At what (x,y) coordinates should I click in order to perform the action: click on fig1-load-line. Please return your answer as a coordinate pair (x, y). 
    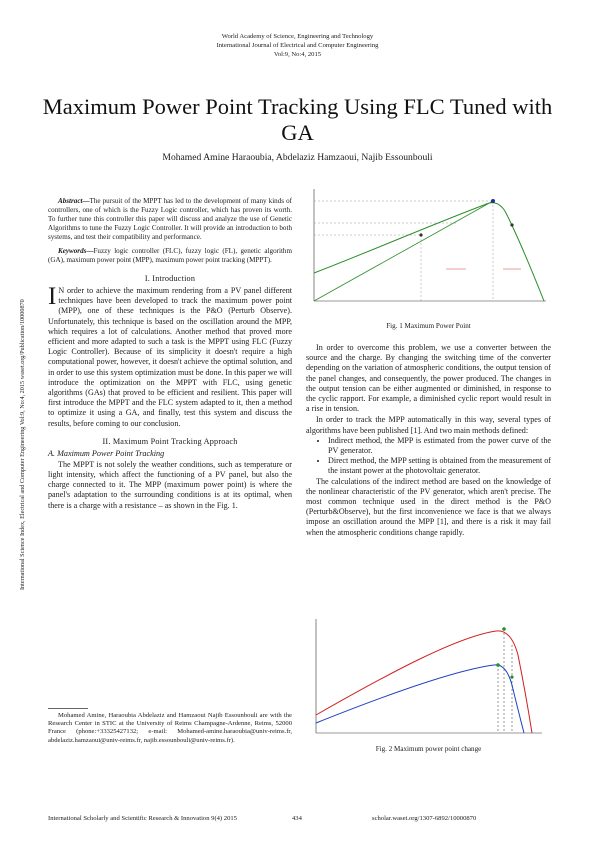
    Looking at the image, I should click on (403, 251).